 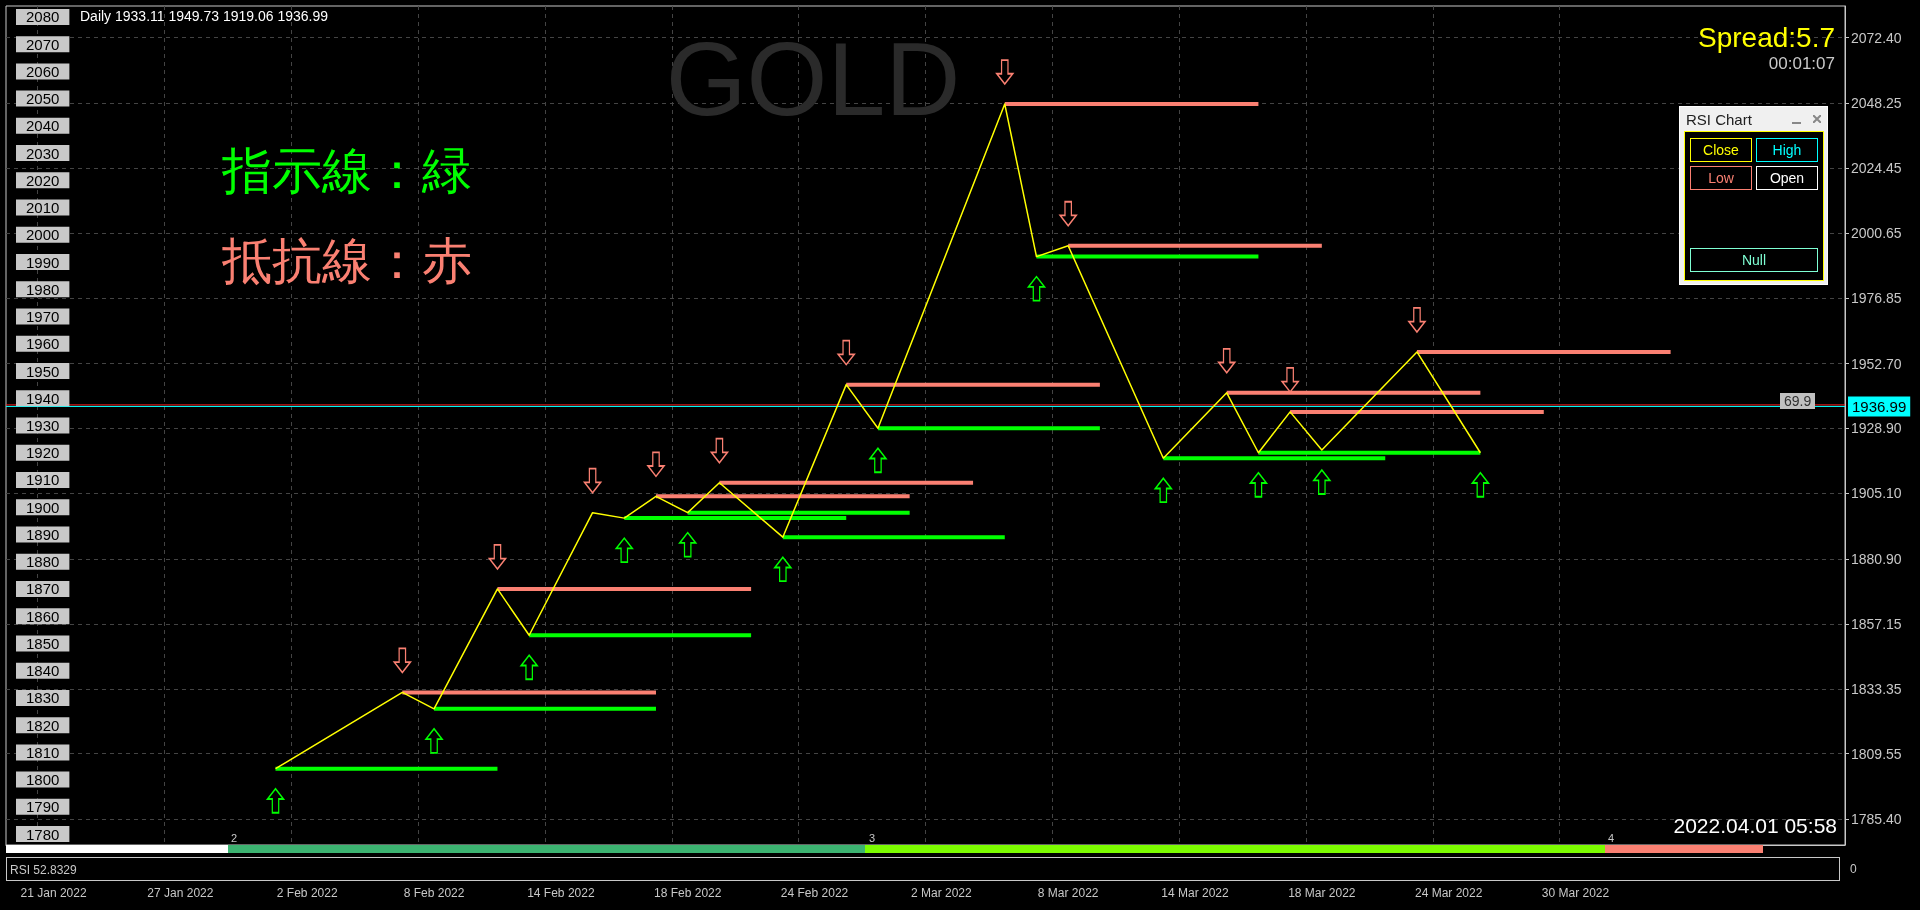 I want to click on annotation: 抵抗線：赤, so click(x=347, y=261).